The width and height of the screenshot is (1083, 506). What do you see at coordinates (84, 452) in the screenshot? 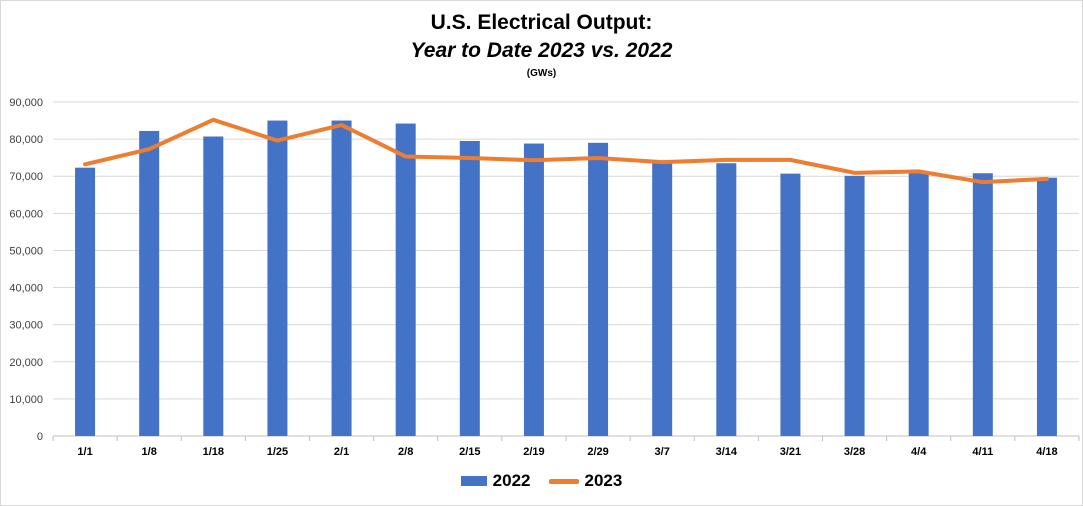
I see `x-tick-label: 1/1` at bounding box center [84, 452].